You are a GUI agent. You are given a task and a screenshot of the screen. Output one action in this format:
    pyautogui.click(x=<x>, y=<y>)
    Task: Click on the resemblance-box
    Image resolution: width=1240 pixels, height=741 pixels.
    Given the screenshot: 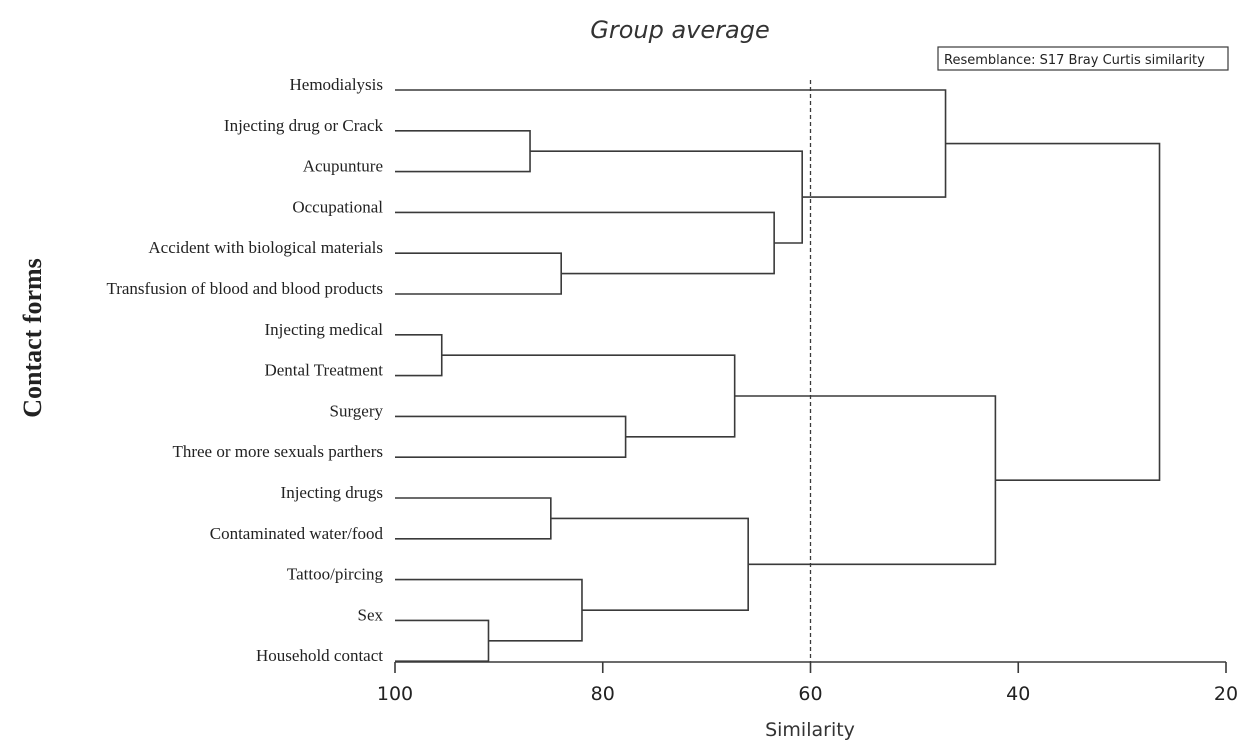 What is the action you would take?
    pyautogui.click(x=1083, y=58)
    